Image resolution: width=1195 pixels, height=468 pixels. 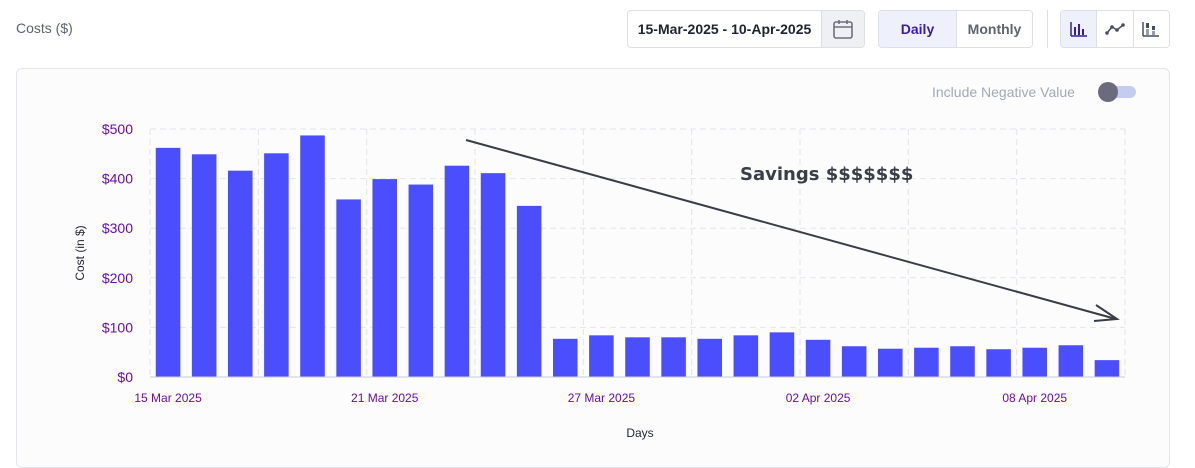 I want to click on x-tick-label: 15 Mar 2025, so click(x=168, y=398).